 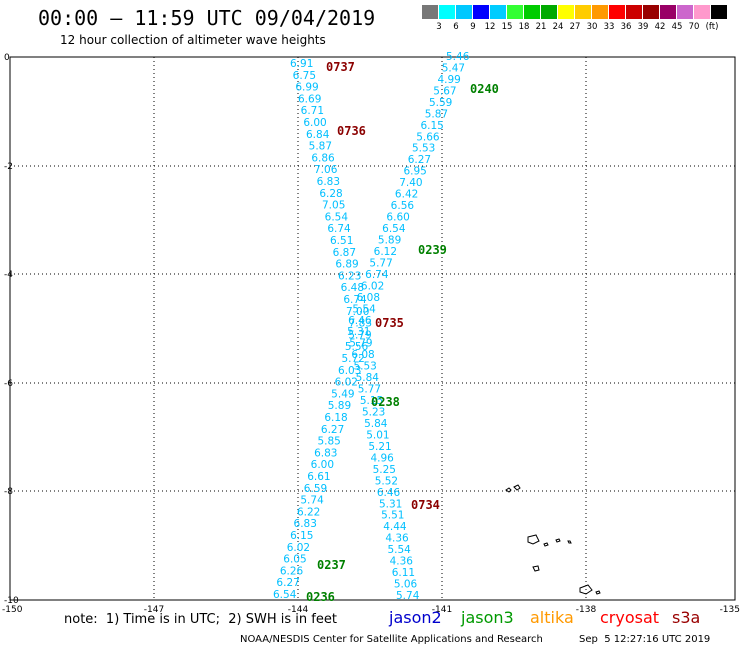 What do you see at coordinates (403, 206) in the screenshot?
I see `wave-height-value: 6.56` at bounding box center [403, 206].